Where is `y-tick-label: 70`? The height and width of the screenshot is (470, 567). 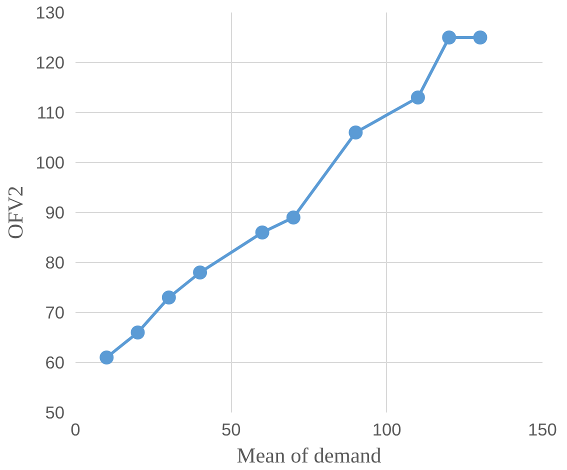
y-tick-label: 70 is located at coordinates (55, 312).